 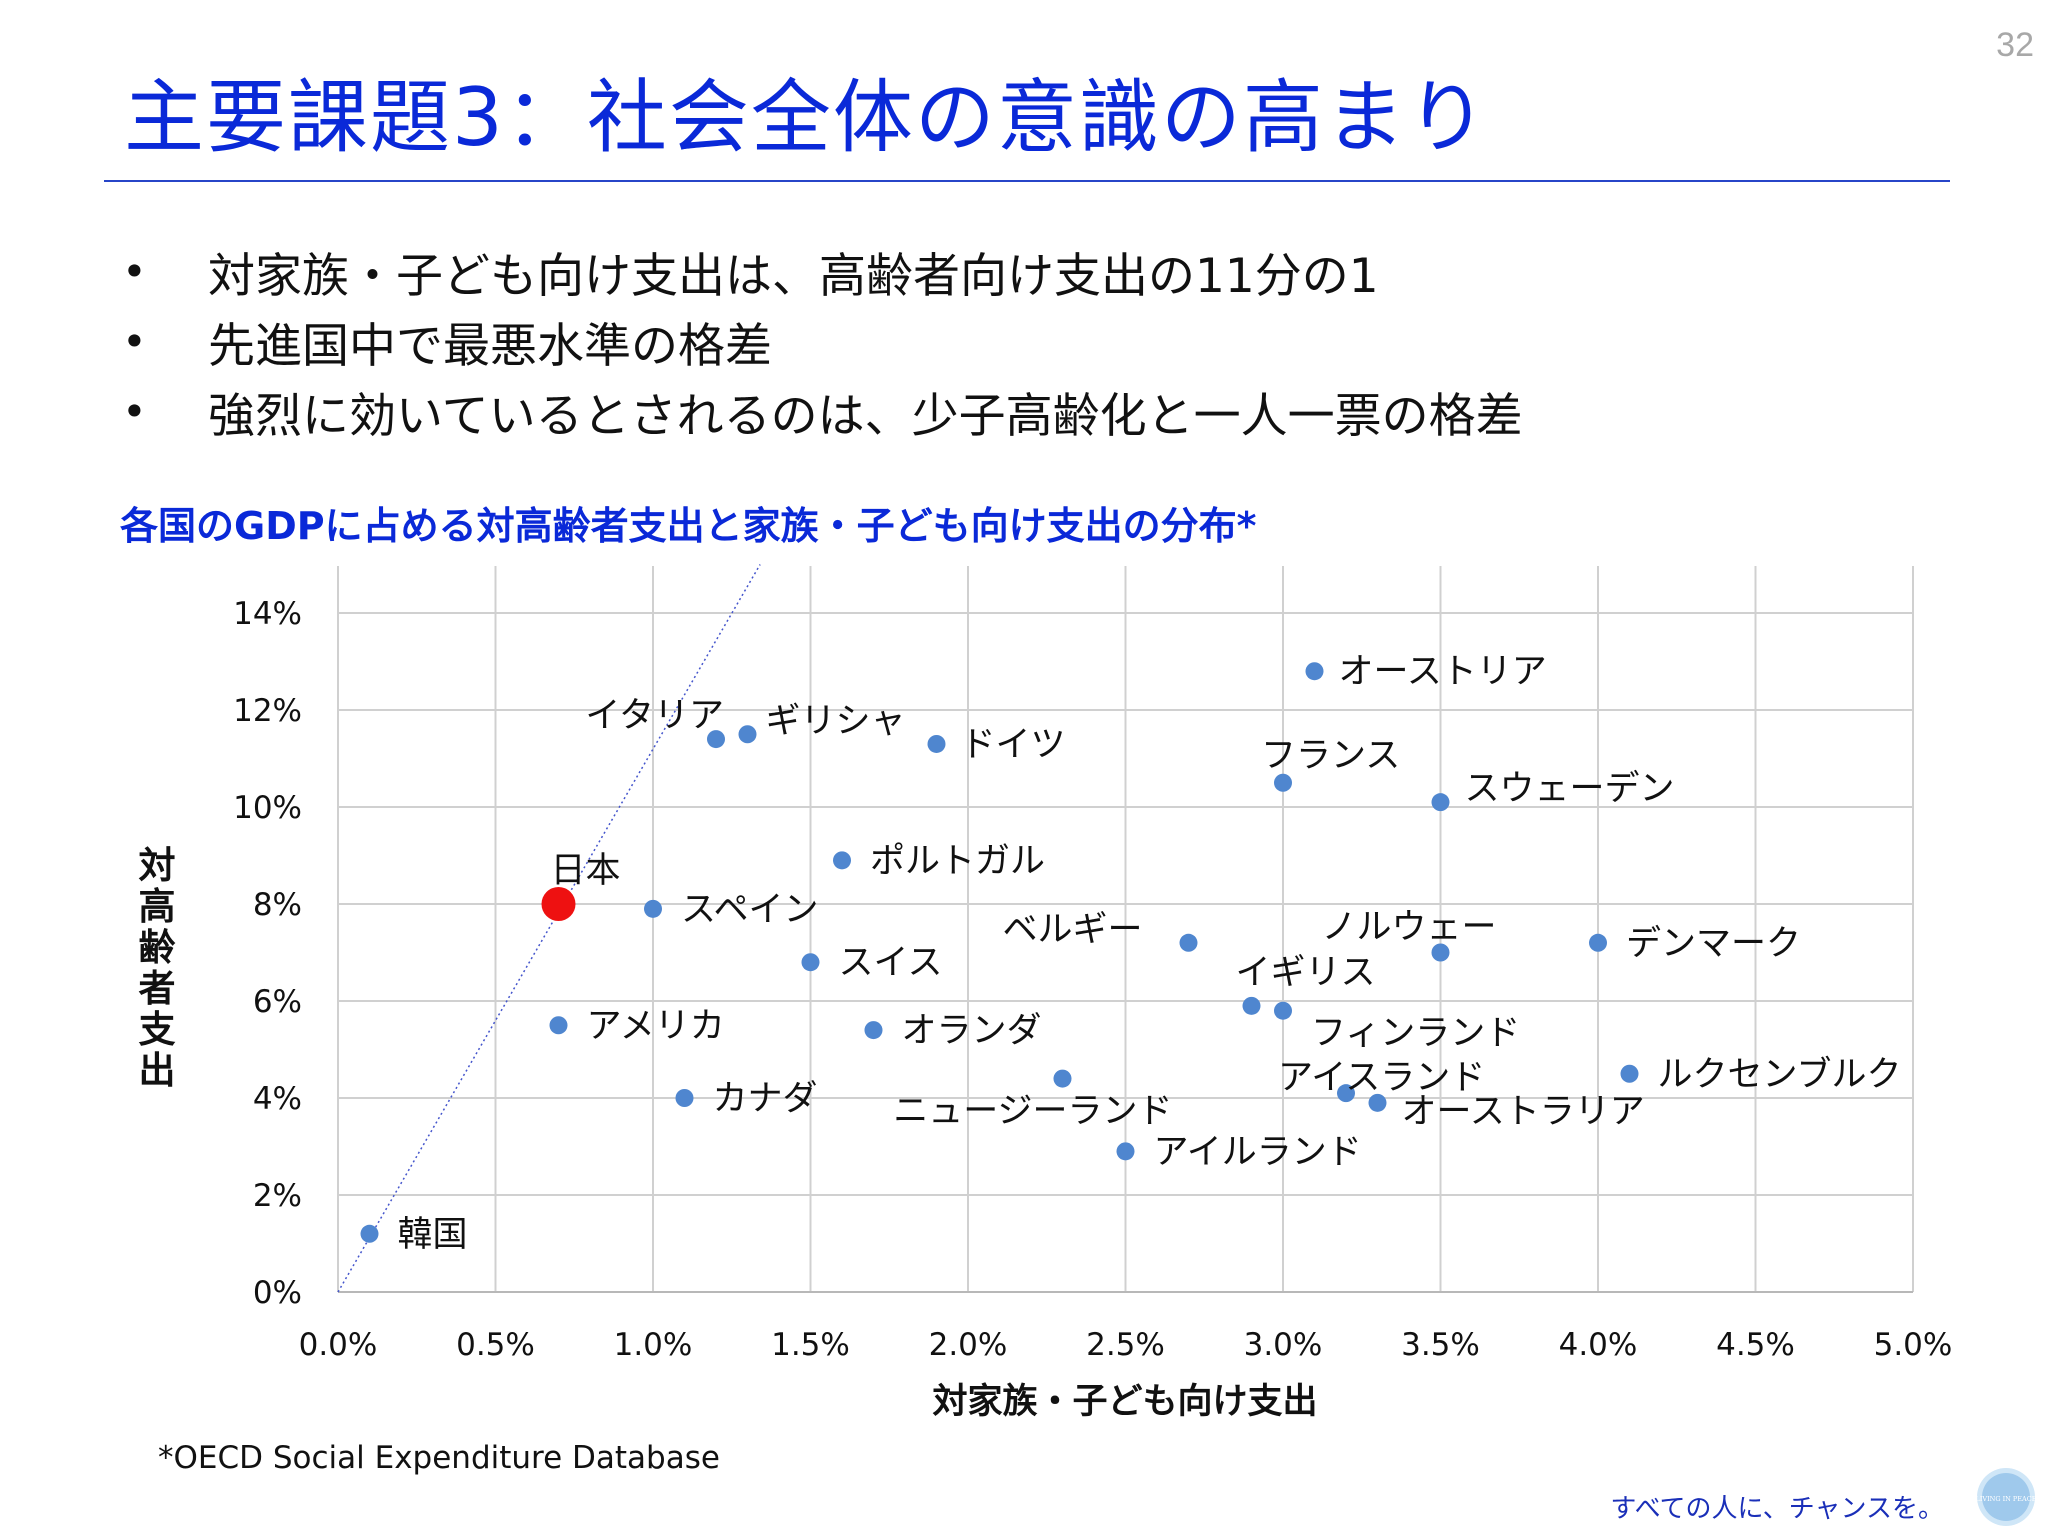 I want to click on data-point-highlight, so click(x=558, y=904).